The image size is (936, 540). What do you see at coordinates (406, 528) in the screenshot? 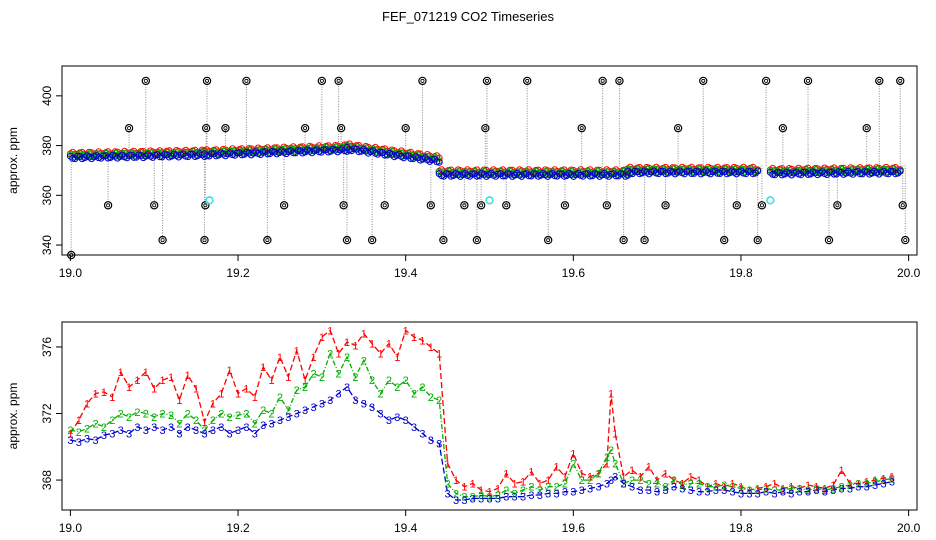
I see `x-tick-label: 19.4` at bounding box center [406, 528].